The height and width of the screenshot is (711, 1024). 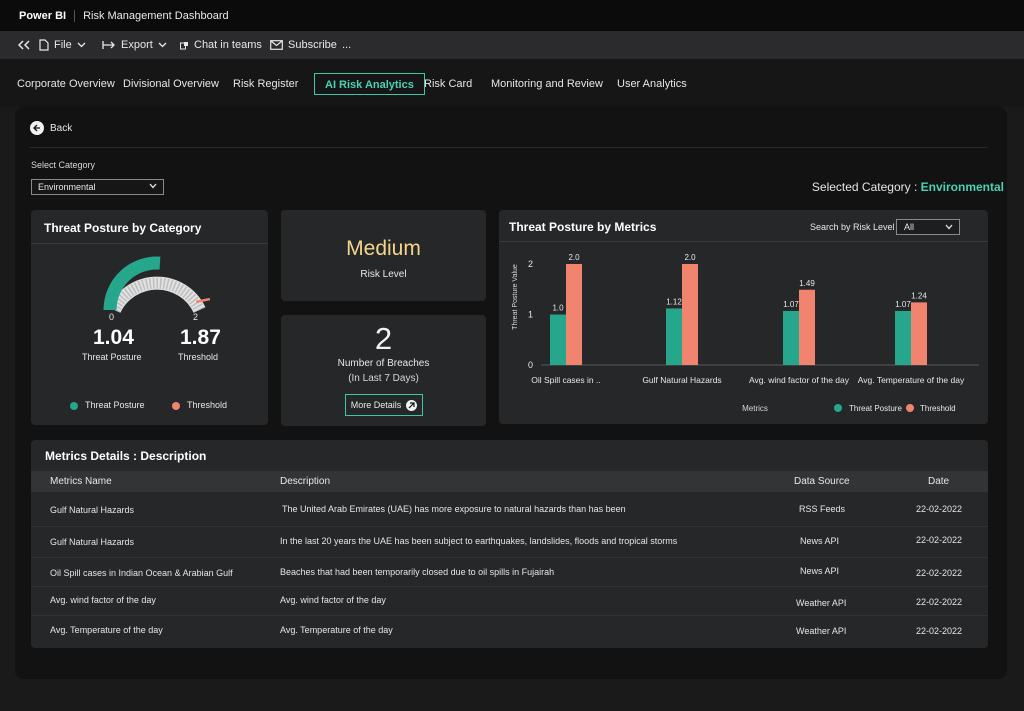 What do you see at coordinates (383, 338) in the screenshot?
I see `breaches-count: 2` at bounding box center [383, 338].